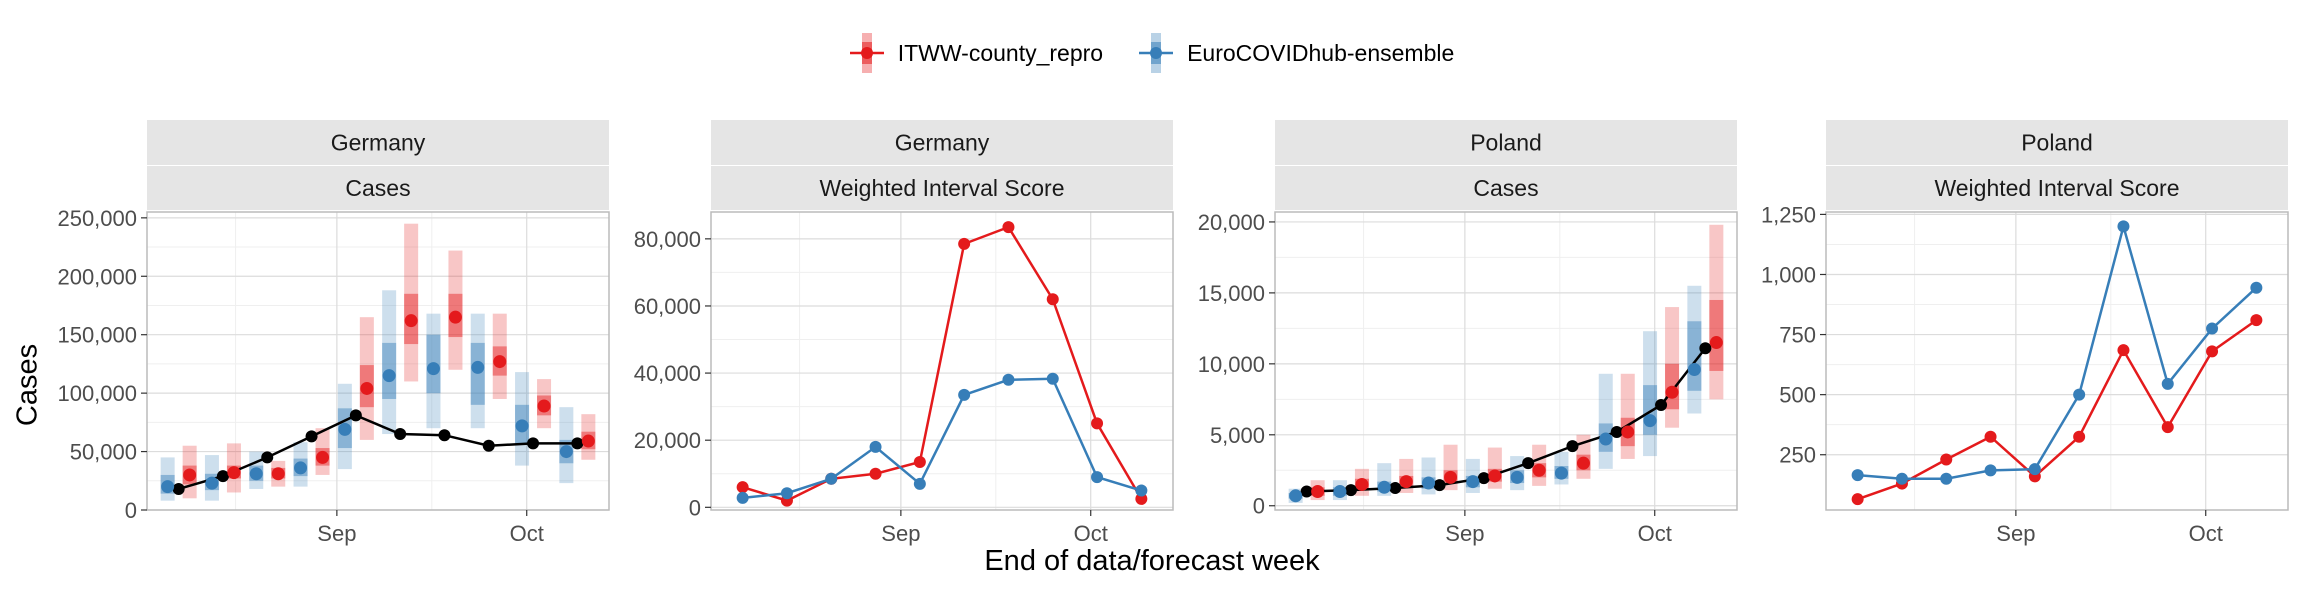  I want to click on legend-item-itww: ITWW-county_repro, so click(976, 53).